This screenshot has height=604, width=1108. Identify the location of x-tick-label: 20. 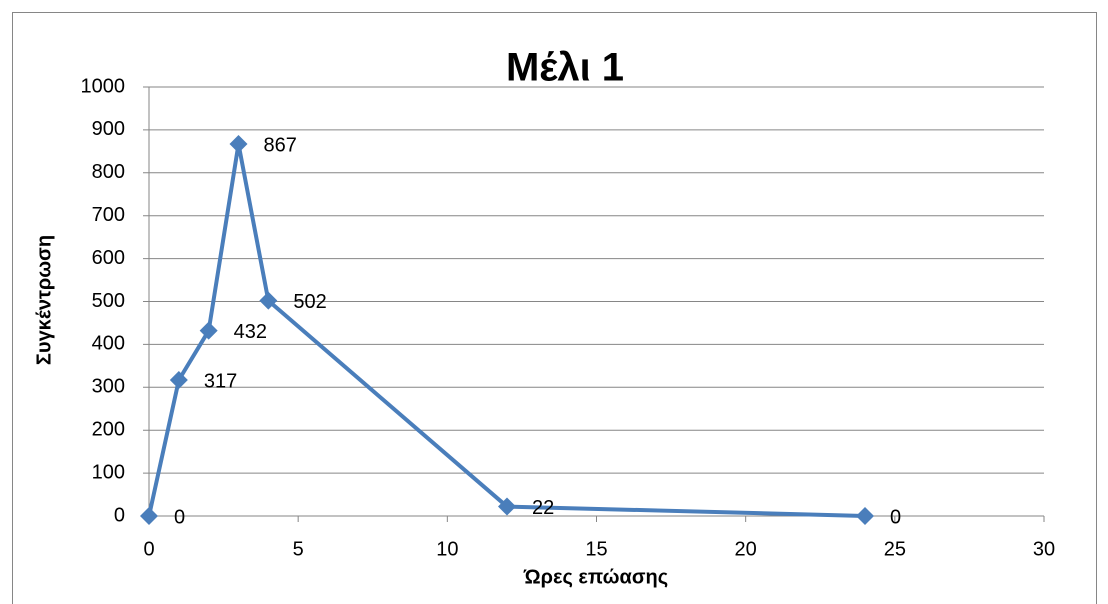
(746, 549).